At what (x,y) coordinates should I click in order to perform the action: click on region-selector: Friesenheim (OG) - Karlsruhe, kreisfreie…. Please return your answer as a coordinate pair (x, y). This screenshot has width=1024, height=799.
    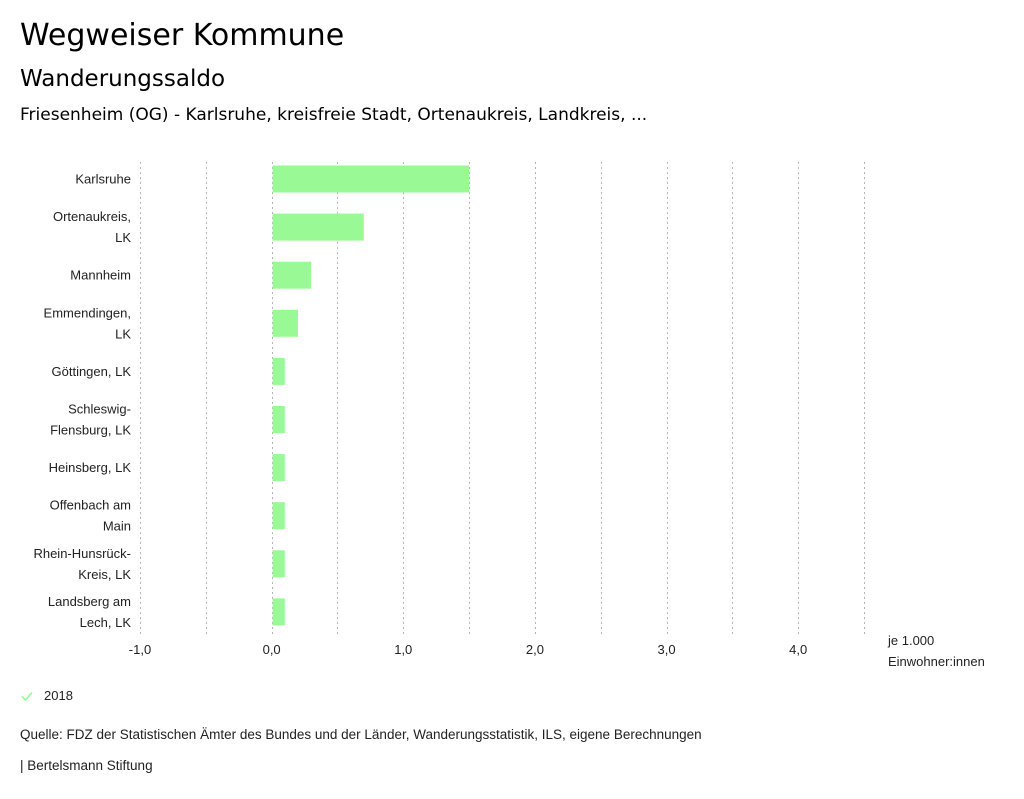
    Looking at the image, I should click on (334, 115).